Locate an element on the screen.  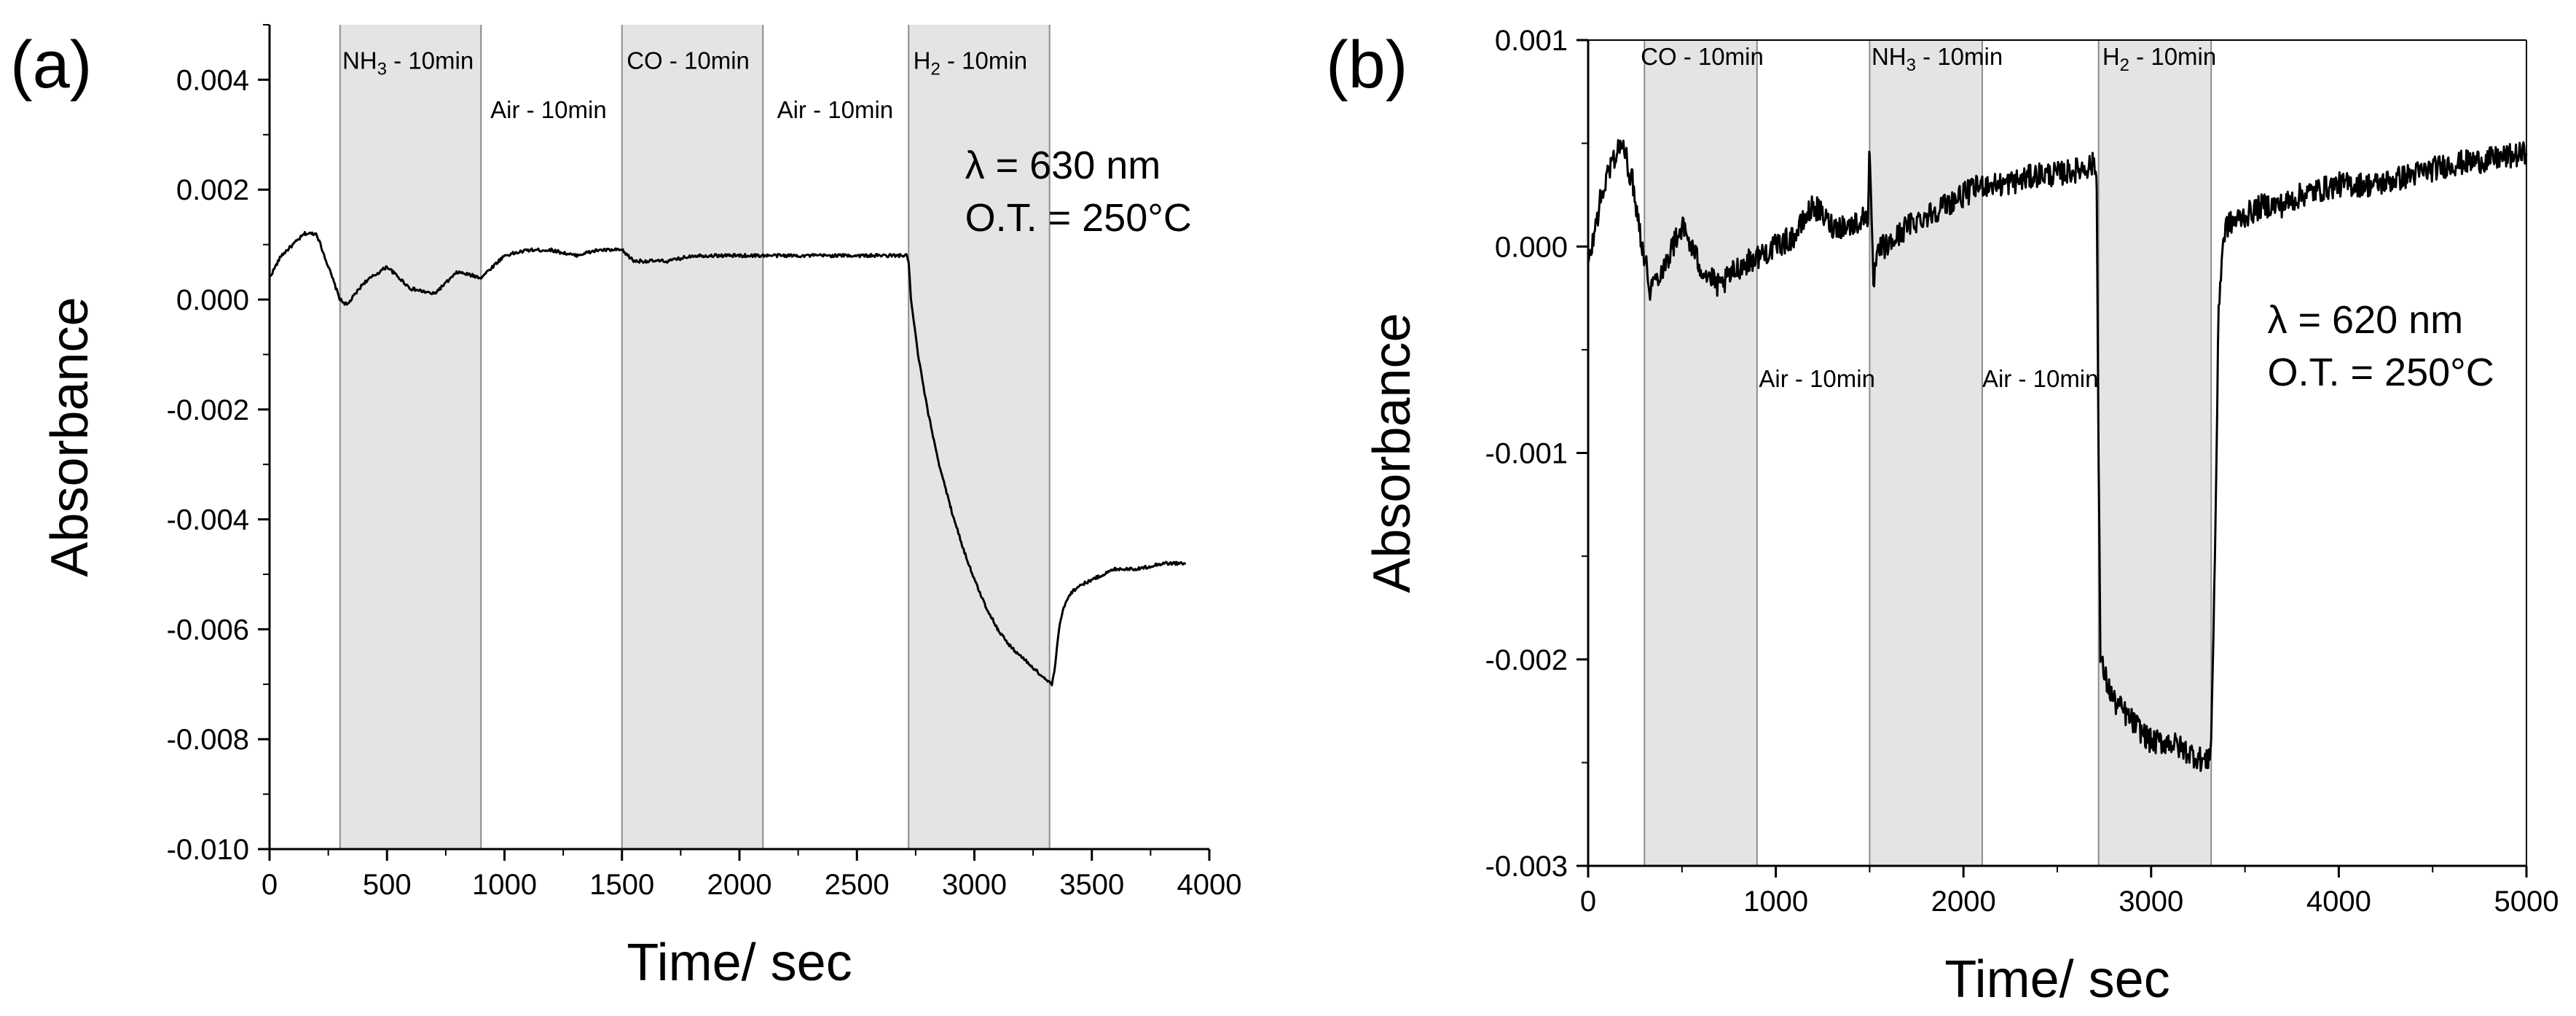
x-tick-label: 3500 is located at coordinates (1091, 885).